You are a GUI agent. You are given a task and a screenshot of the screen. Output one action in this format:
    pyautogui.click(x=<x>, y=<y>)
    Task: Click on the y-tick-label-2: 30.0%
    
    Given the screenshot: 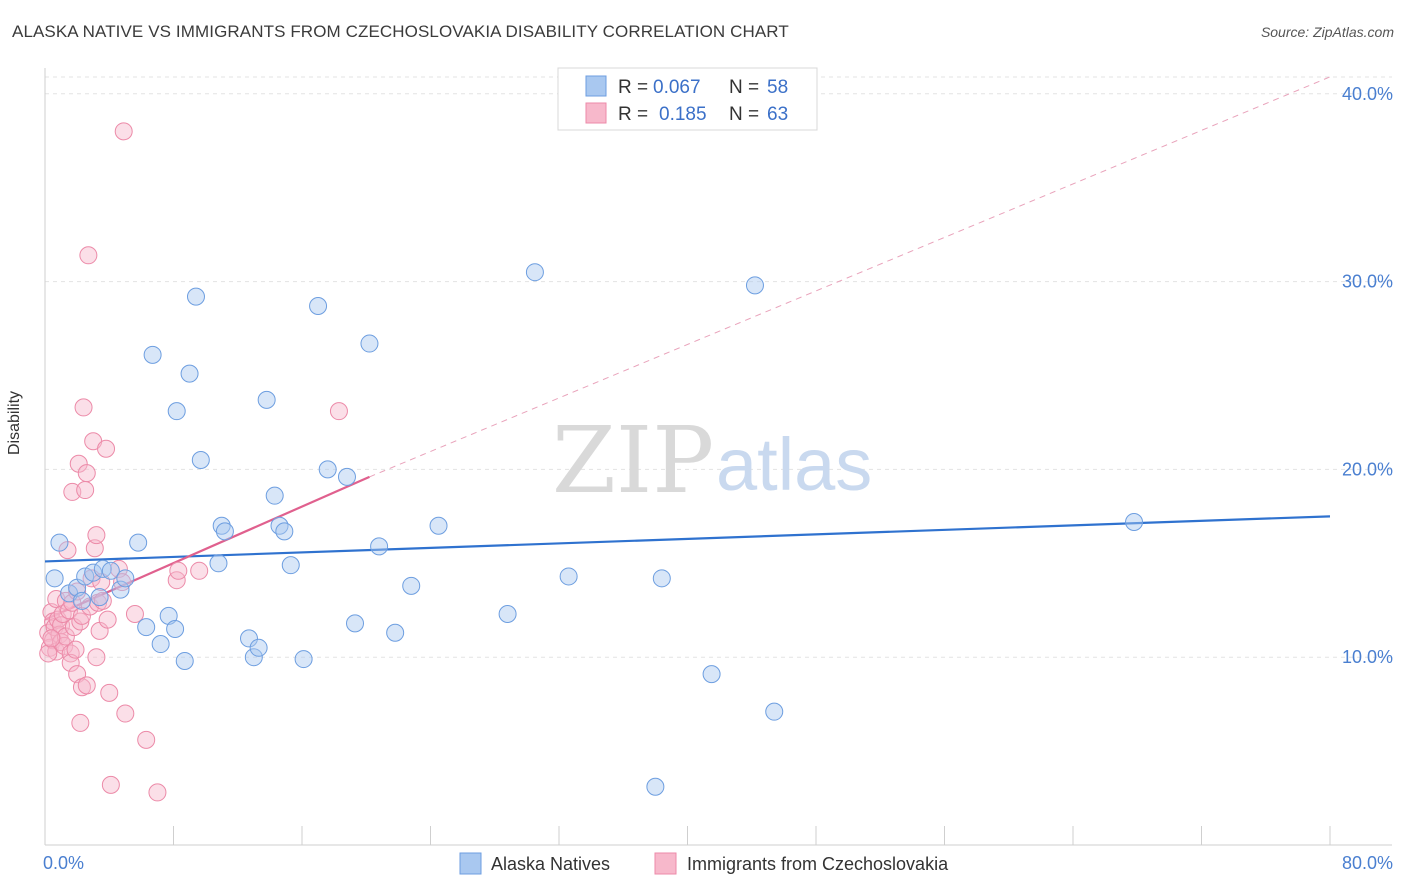 What is the action you would take?
    pyautogui.click(x=1367, y=282)
    